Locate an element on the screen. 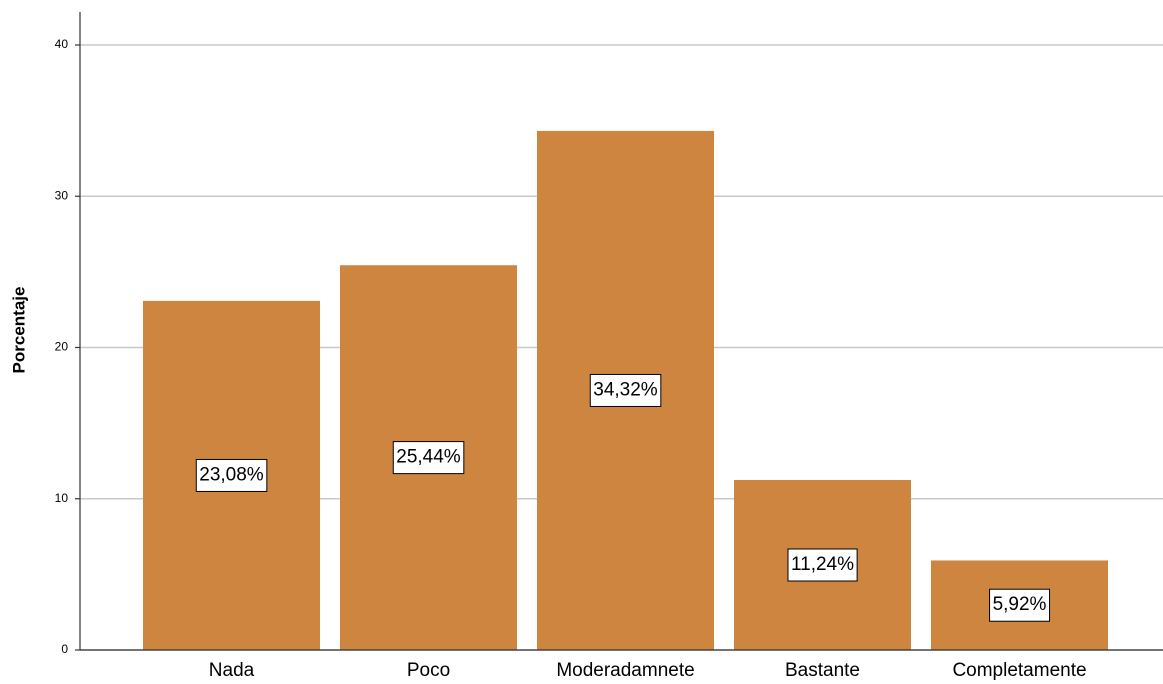  x-tick-label: Poco is located at coordinates (428, 670).